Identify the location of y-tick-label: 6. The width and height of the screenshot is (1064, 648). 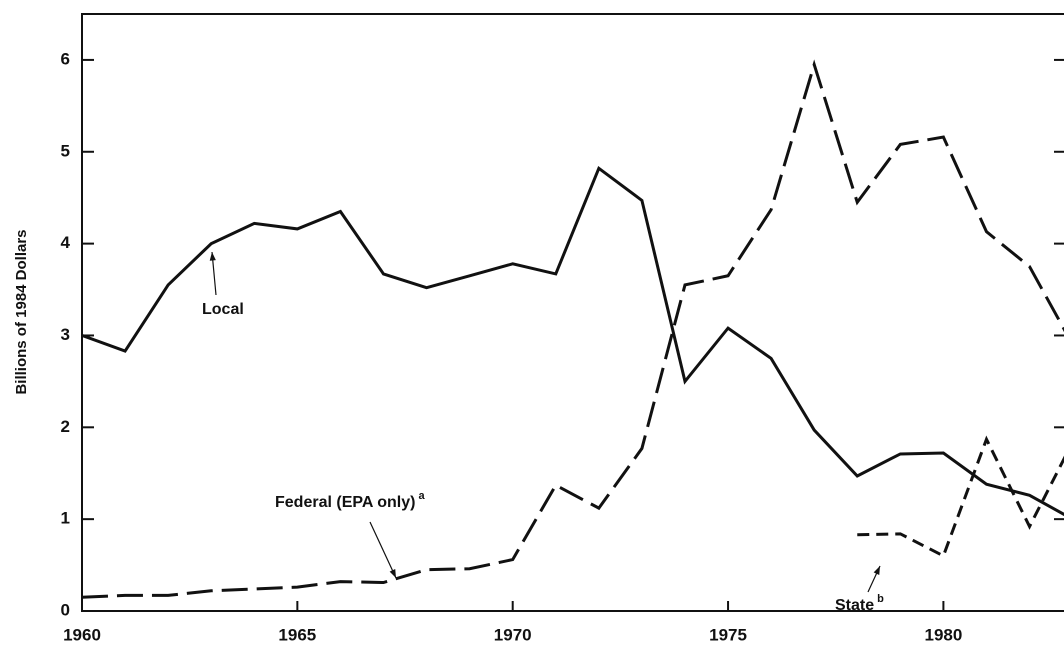
(65, 58).